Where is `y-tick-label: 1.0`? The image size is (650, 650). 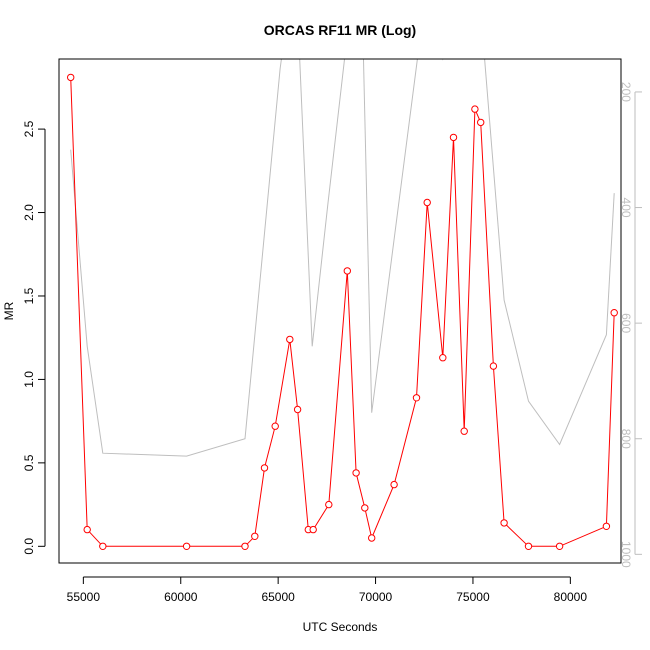 y-tick-label: 1.0 is located at coordinates (29, 379).